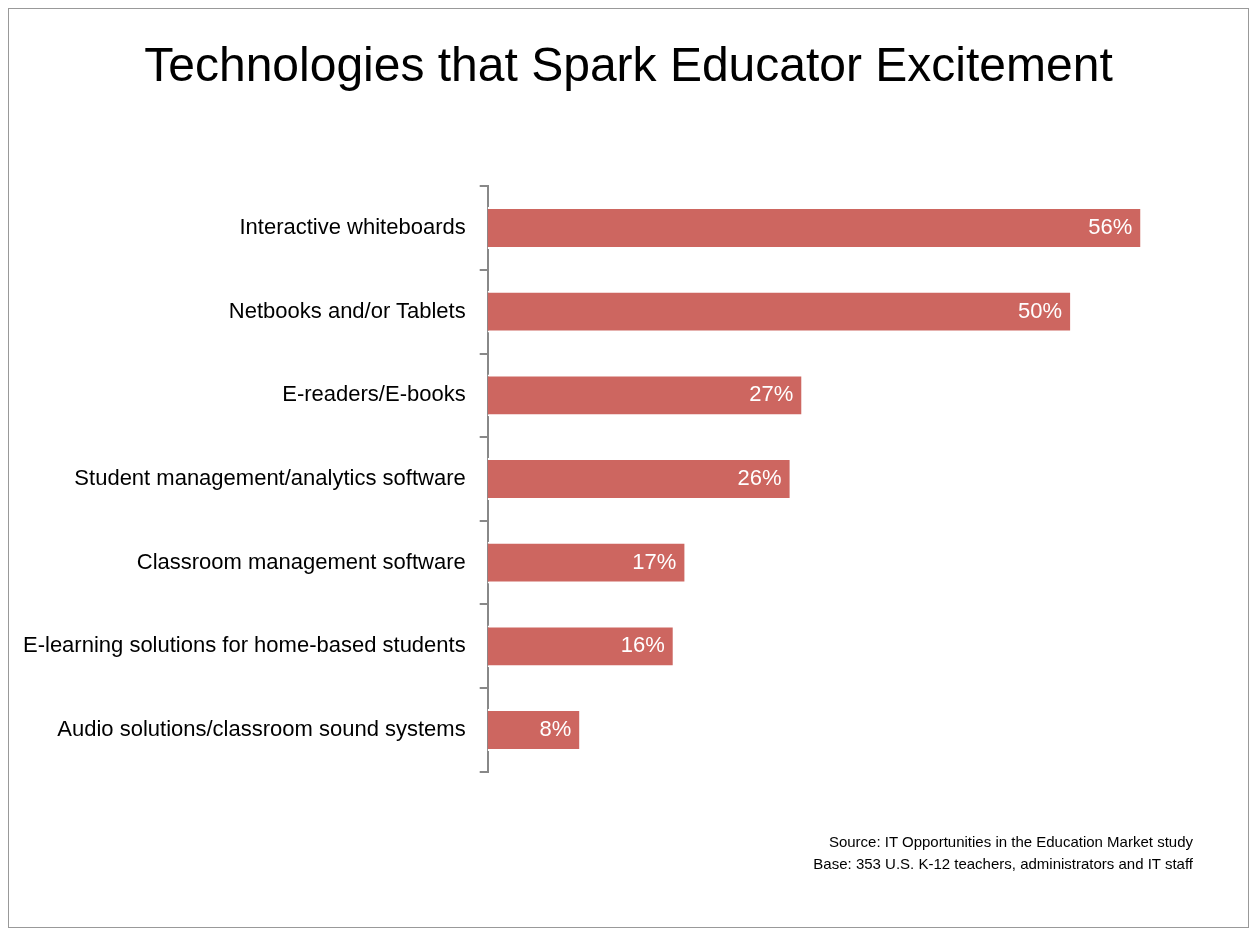 The width and height of the screenshot is (1257, 936). Describe the element at coordinates (759, 478) in the screenshot. I see `data-label: 26%` at that location.